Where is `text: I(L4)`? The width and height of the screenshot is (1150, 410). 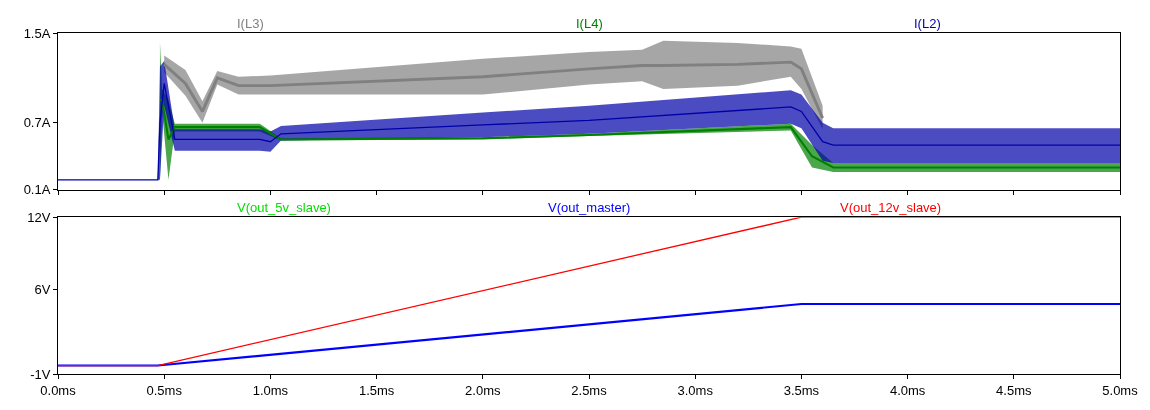 text: I(L4) is located at coordinates (589, 23).